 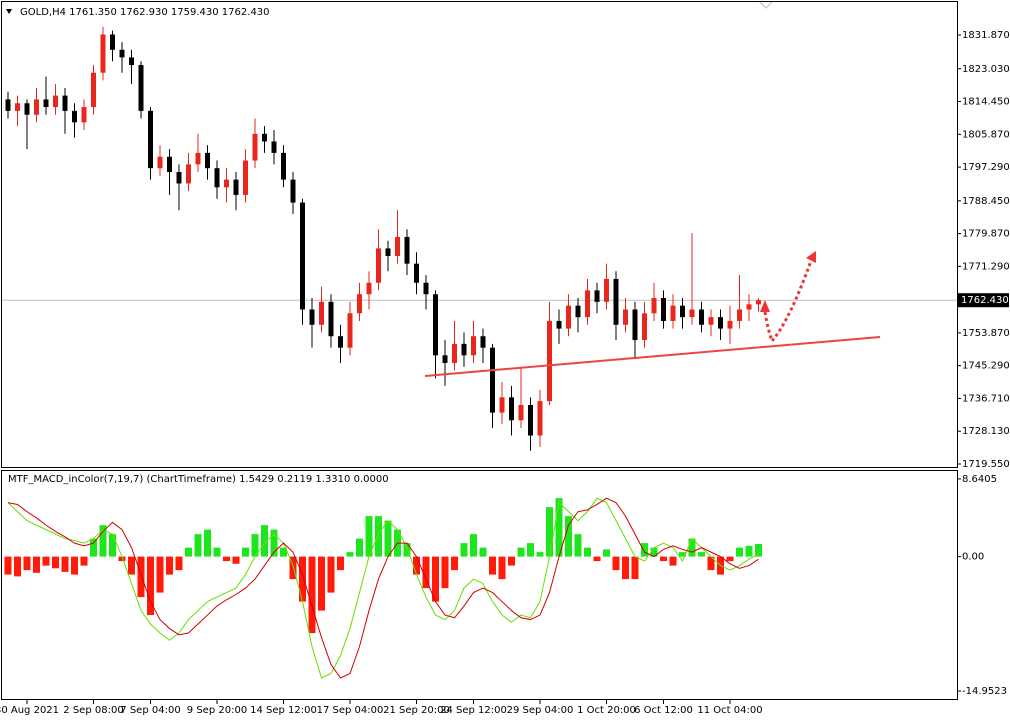 What do you see at coordinates (766, 5) in the screenshot?
I see `shift-marker` at bounding box center [766, 5].